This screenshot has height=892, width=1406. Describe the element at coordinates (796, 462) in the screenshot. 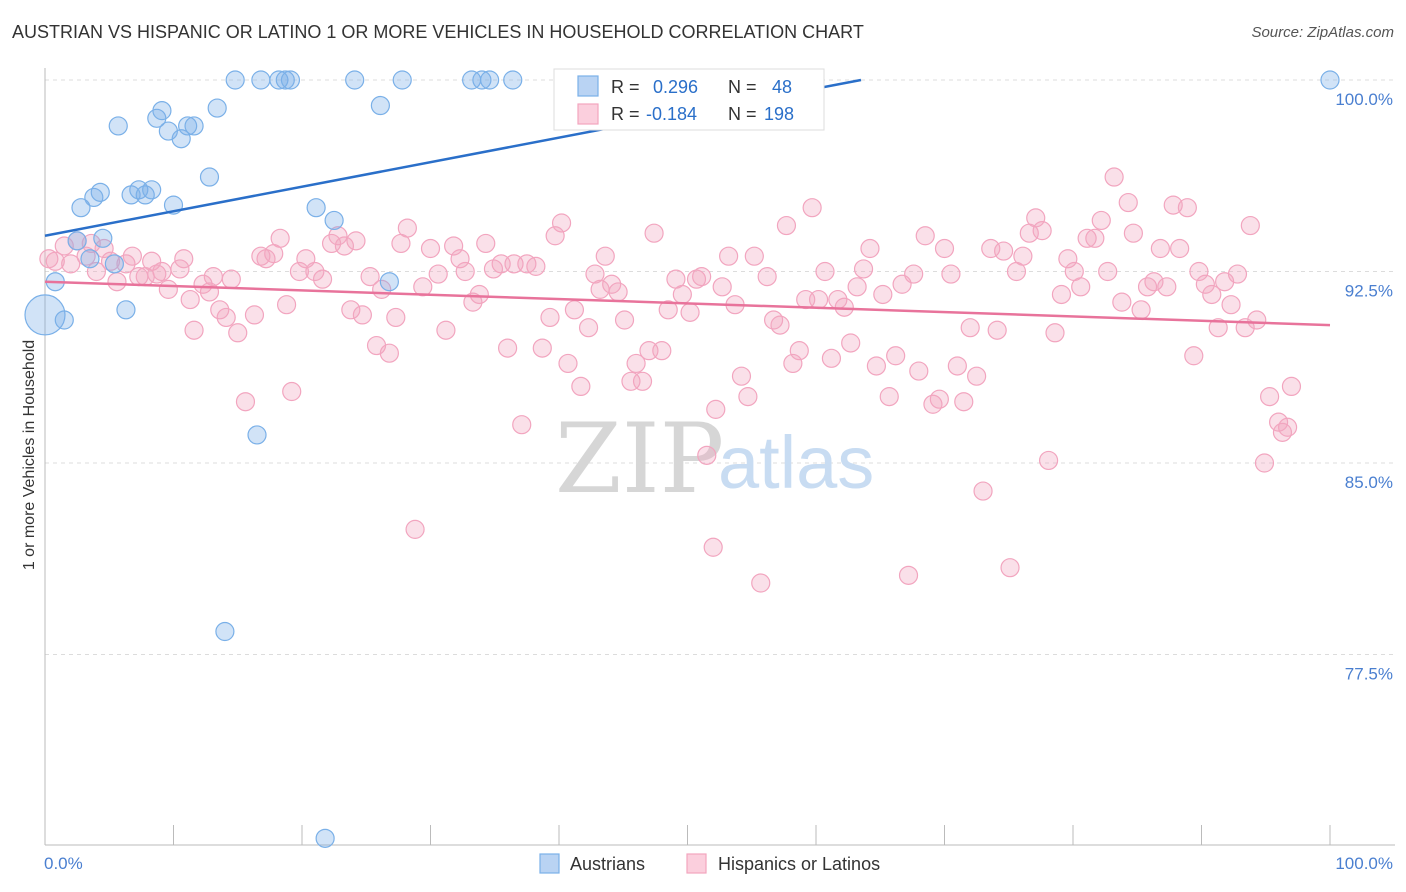

I see `watermark-atlas: atlas` at that location.